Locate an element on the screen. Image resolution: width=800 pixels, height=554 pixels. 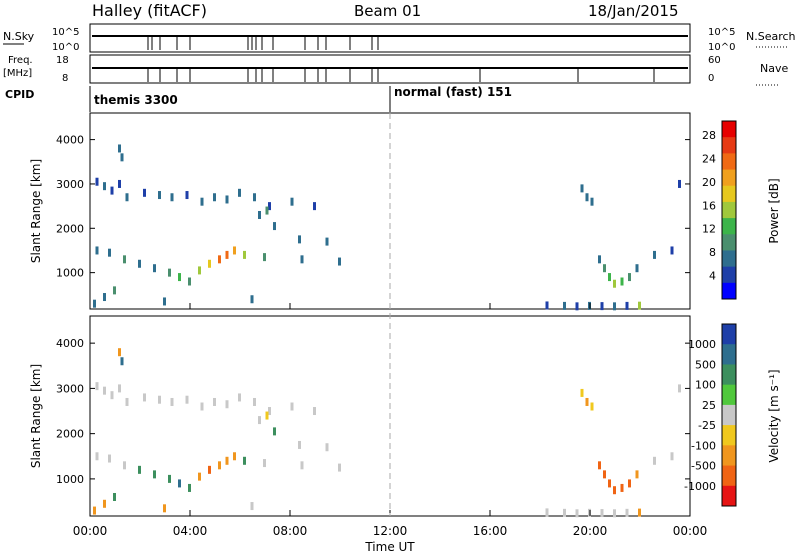
time-axis-tick-1: 04:00 is located at coordinates (190, 531).